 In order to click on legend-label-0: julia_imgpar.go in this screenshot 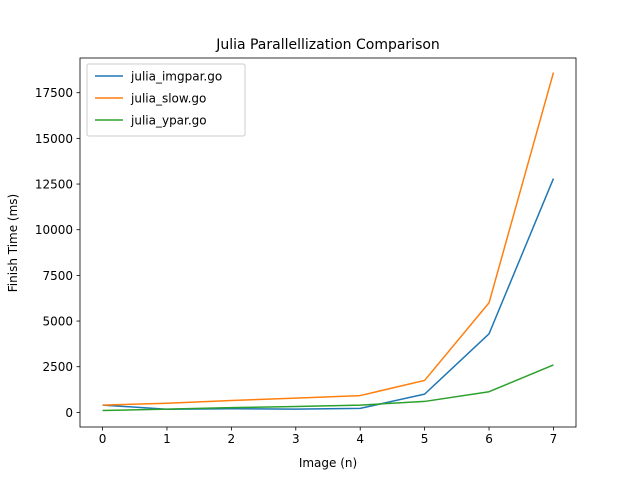, I will do `click(176, 77)`.